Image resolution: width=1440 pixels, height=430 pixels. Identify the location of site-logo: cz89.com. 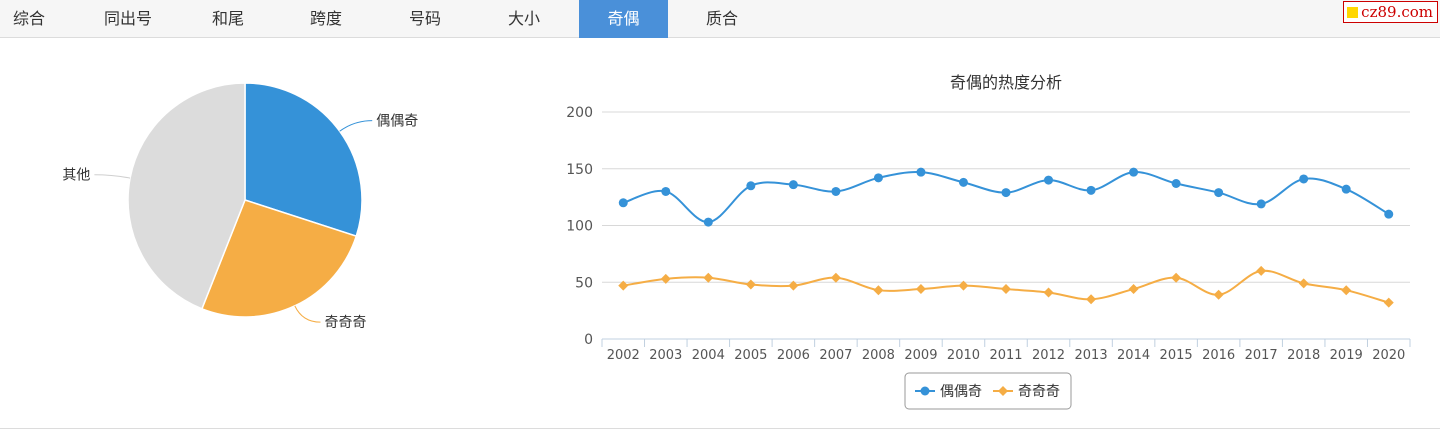
(1390, 12).